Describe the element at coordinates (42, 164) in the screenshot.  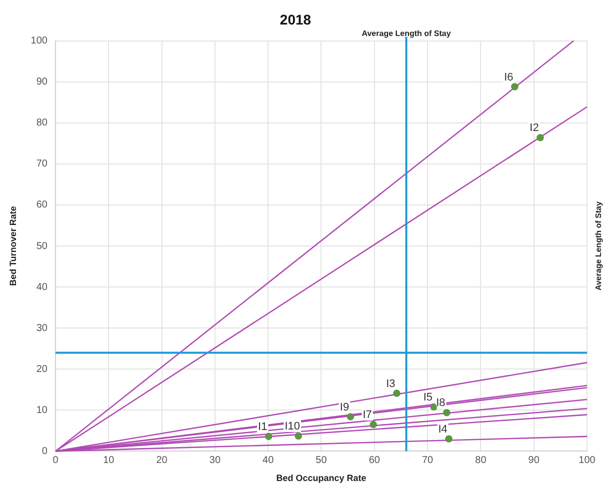
I see `y-tick-label: 70` at that location.